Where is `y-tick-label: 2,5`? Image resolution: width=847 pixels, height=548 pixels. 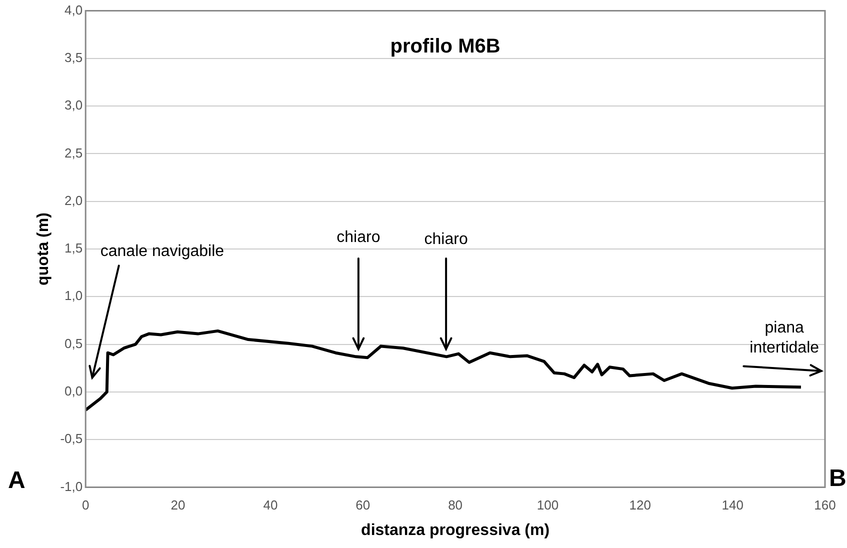 y-tick-label: 2,5 is located at coordinates (73, 152).